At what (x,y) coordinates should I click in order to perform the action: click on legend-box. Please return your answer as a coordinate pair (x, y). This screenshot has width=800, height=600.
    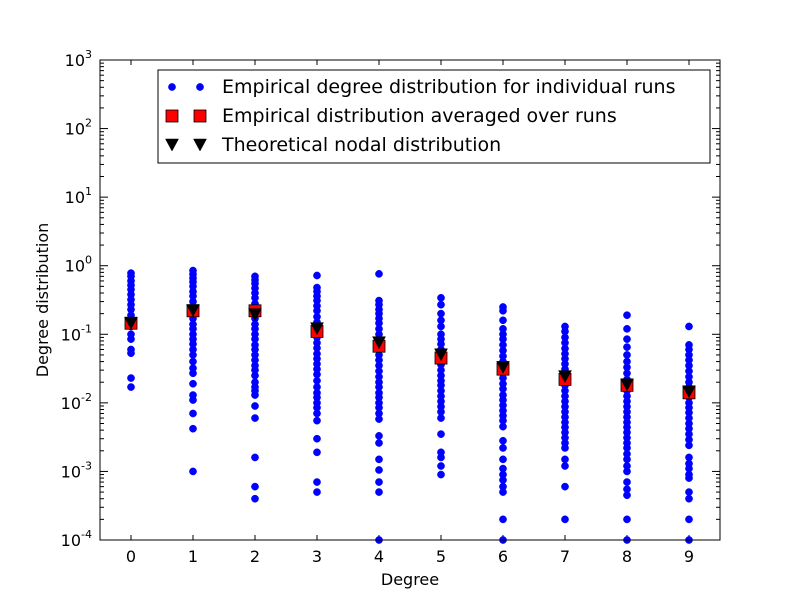
    Looking at the image, I should click on (434, 116).